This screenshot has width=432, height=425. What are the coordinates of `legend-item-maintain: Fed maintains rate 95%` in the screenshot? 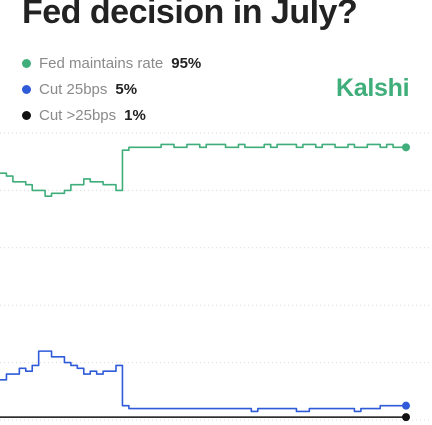 It's located at (111, 63).